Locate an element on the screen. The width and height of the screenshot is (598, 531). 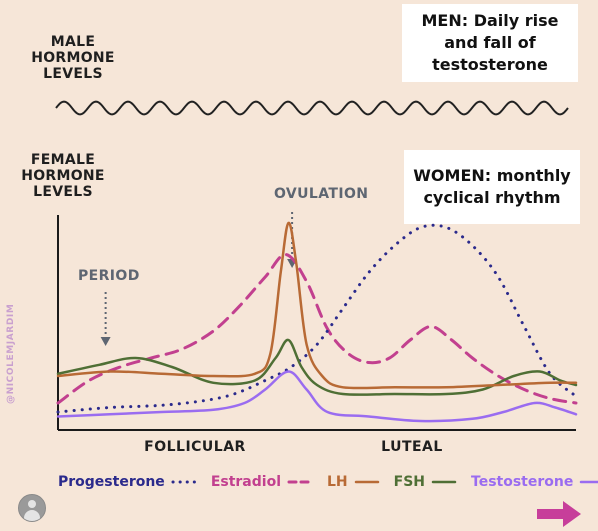
legend-item-fsh: FSH is located at coordinates (425, 482).